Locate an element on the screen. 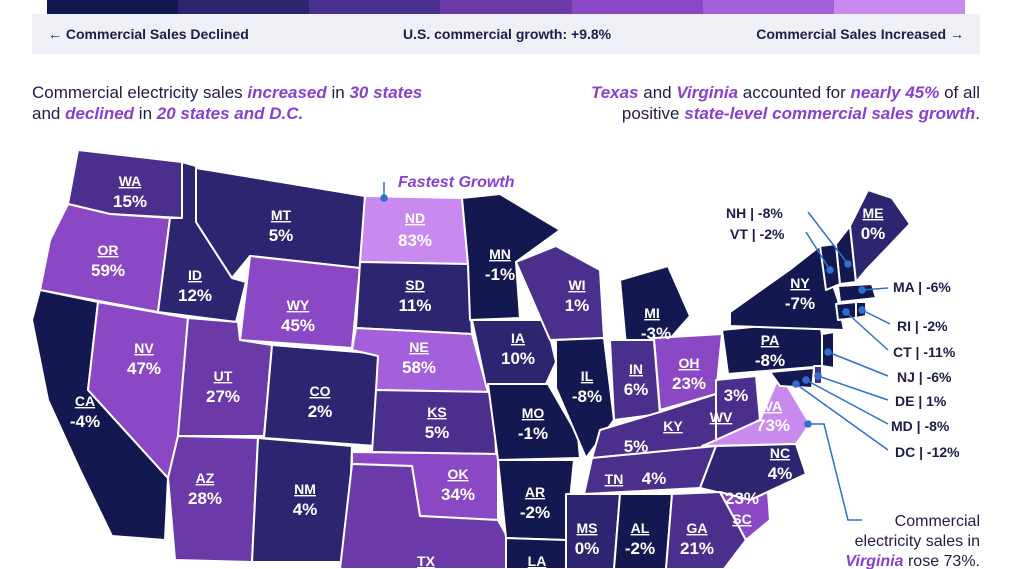 The width and height of the screenshot is (1012, 569). label-AR-value: -2% is located at coordinates (535, 512).